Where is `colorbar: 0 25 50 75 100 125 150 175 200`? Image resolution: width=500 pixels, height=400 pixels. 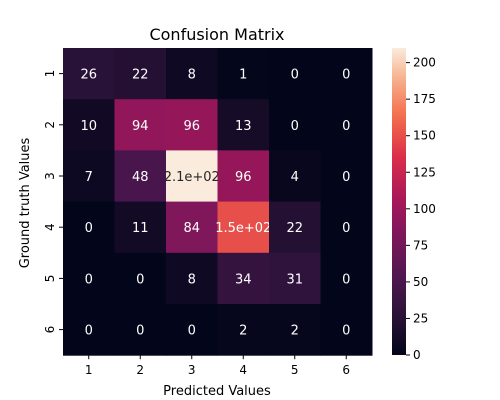
colorbar: 0 25 50 75 100 125 150 175 200 is located at coordinates (414, 205).